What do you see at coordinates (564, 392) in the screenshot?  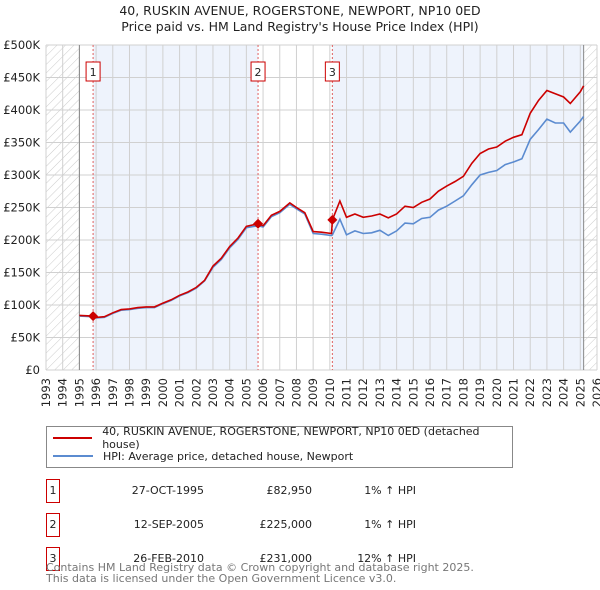 I see `x-tick-label: 2024` at bounding box center [564, 392].